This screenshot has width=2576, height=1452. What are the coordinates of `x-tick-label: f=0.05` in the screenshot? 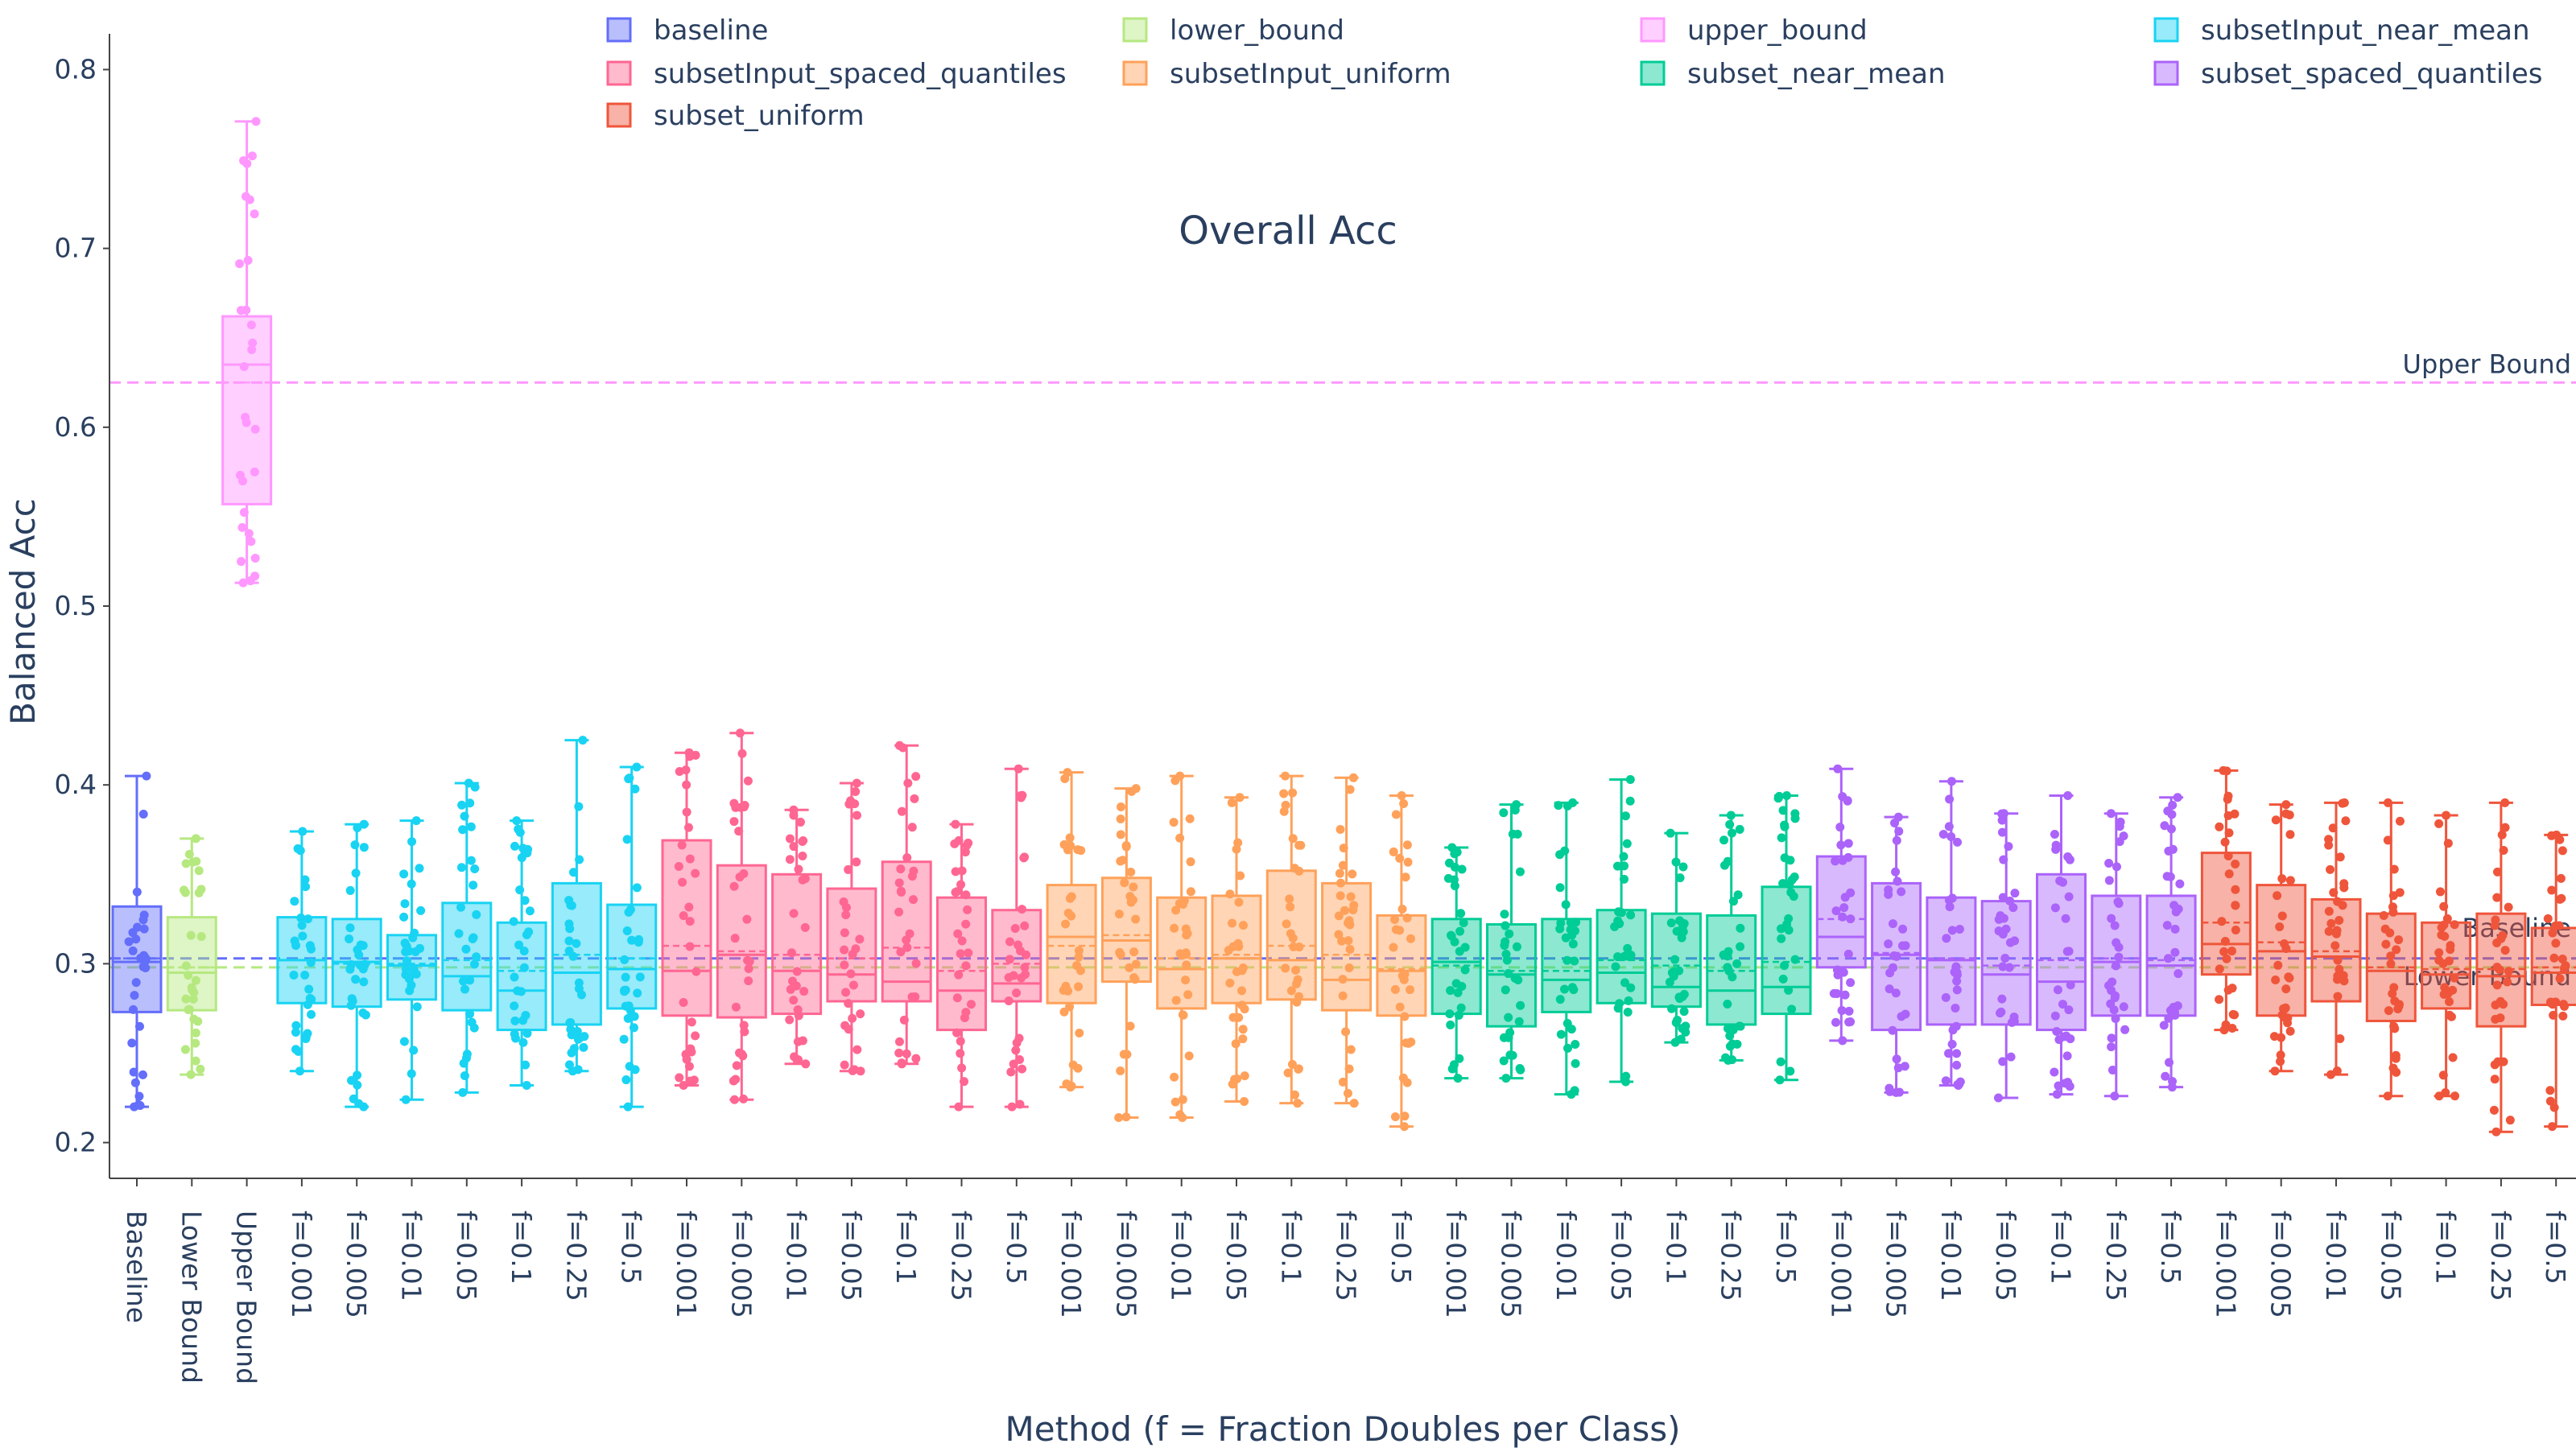 It's located at (1621, 1256).